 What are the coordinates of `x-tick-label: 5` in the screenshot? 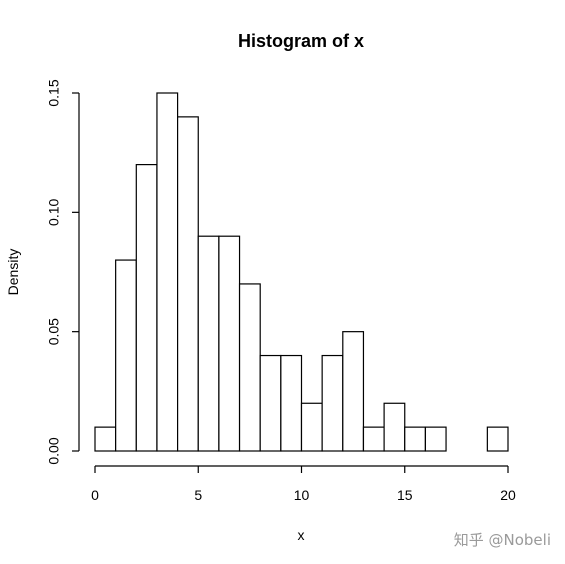 It's located at (198, 495).